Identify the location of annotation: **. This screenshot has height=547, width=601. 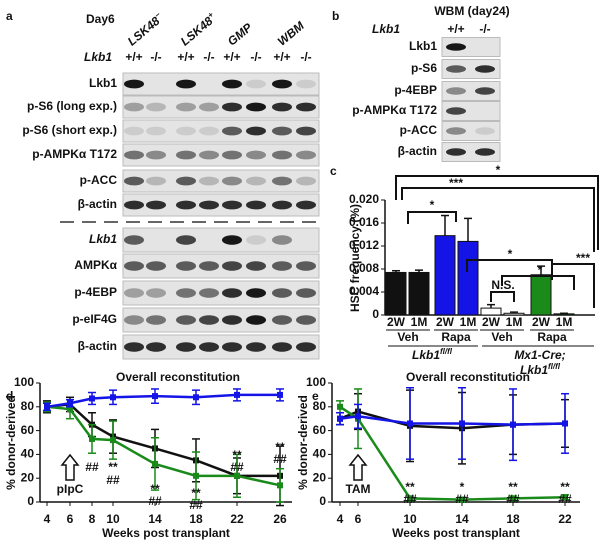
(237, 455).